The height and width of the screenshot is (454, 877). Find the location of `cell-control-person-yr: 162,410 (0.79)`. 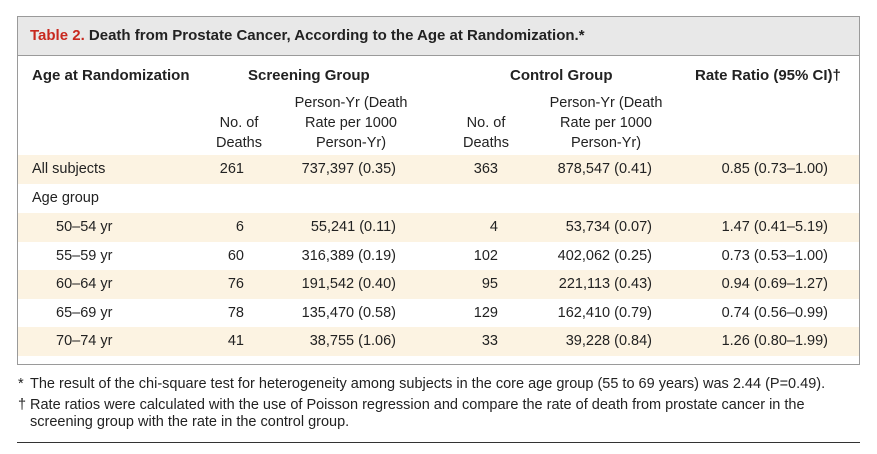

cell-control-person-yr: 162,410 (0.79) is located at coordinates (604, 313).